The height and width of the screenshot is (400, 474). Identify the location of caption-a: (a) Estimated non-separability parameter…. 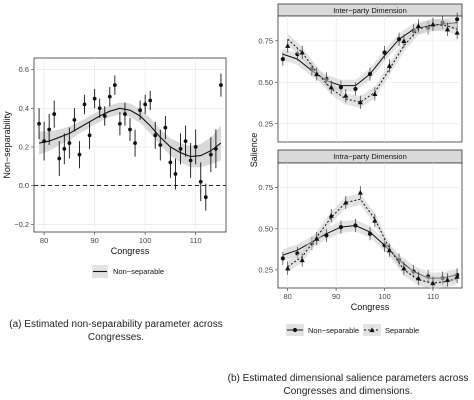
(116, 331).